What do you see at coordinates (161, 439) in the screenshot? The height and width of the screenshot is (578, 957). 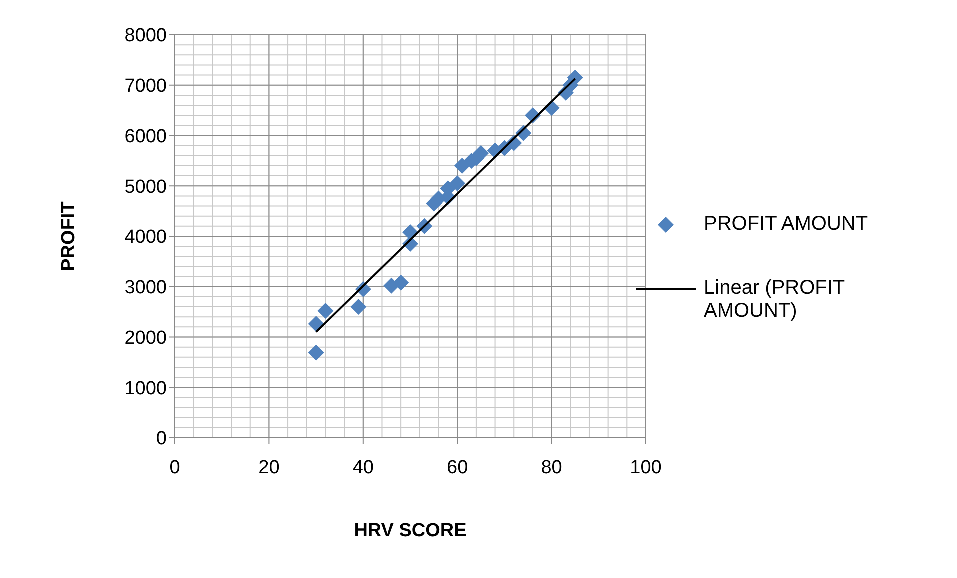 I see `y-tick-label: 0` at bounding box center [161, 439].